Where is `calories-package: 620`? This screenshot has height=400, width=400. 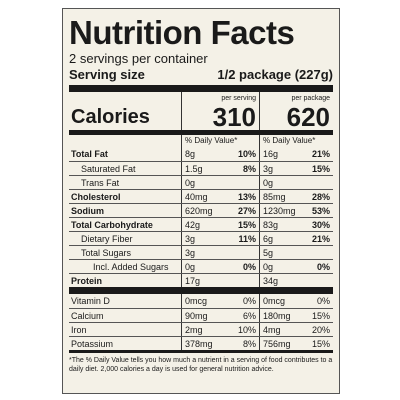
calories-package: 620 is located at coordinates (308, 117).